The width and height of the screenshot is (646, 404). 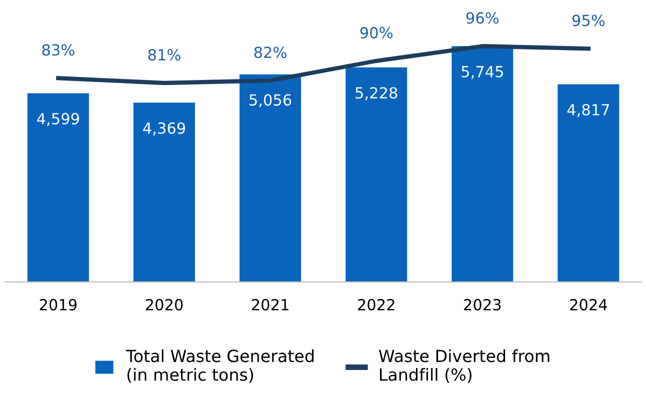 I want to click on x-tick-label: 2021, so click(x=270, y=304).